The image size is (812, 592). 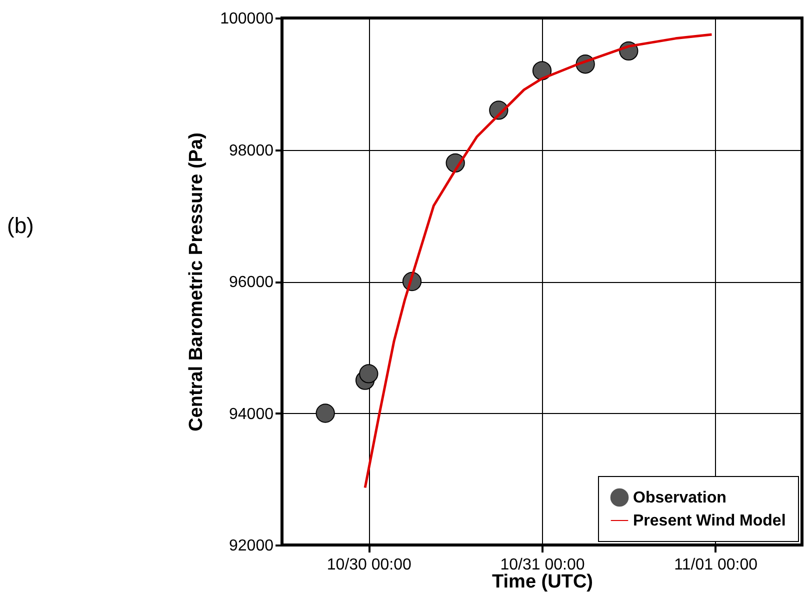 What do you see at coordinates (251, 151) in the screenshot?
I see `y-tick-label: 98000` at bounding box center [251, 151].